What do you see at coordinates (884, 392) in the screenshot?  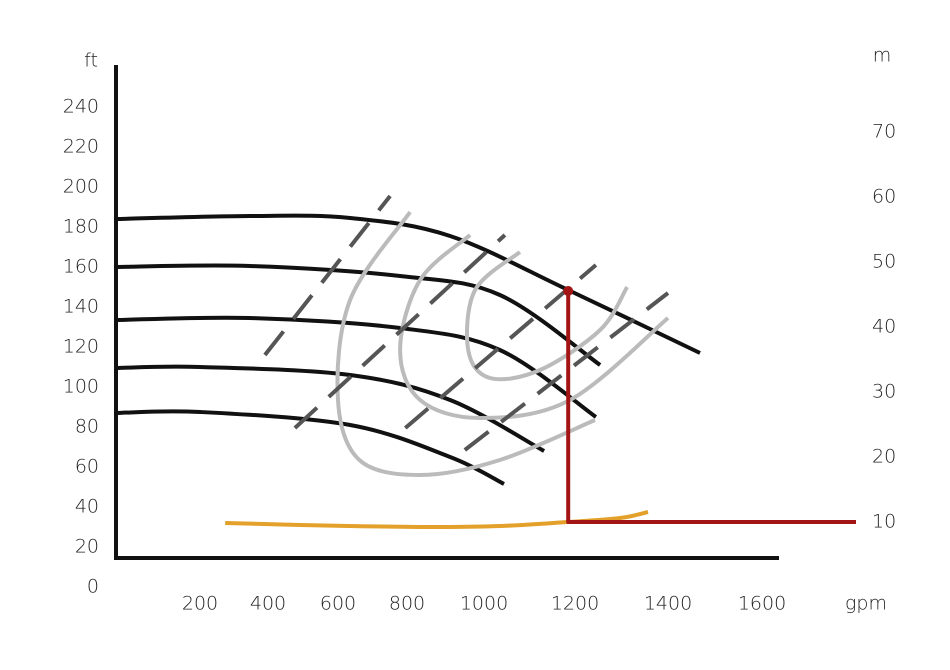 I see `y2-tick-label: 30` at bounding box center [884, 392].